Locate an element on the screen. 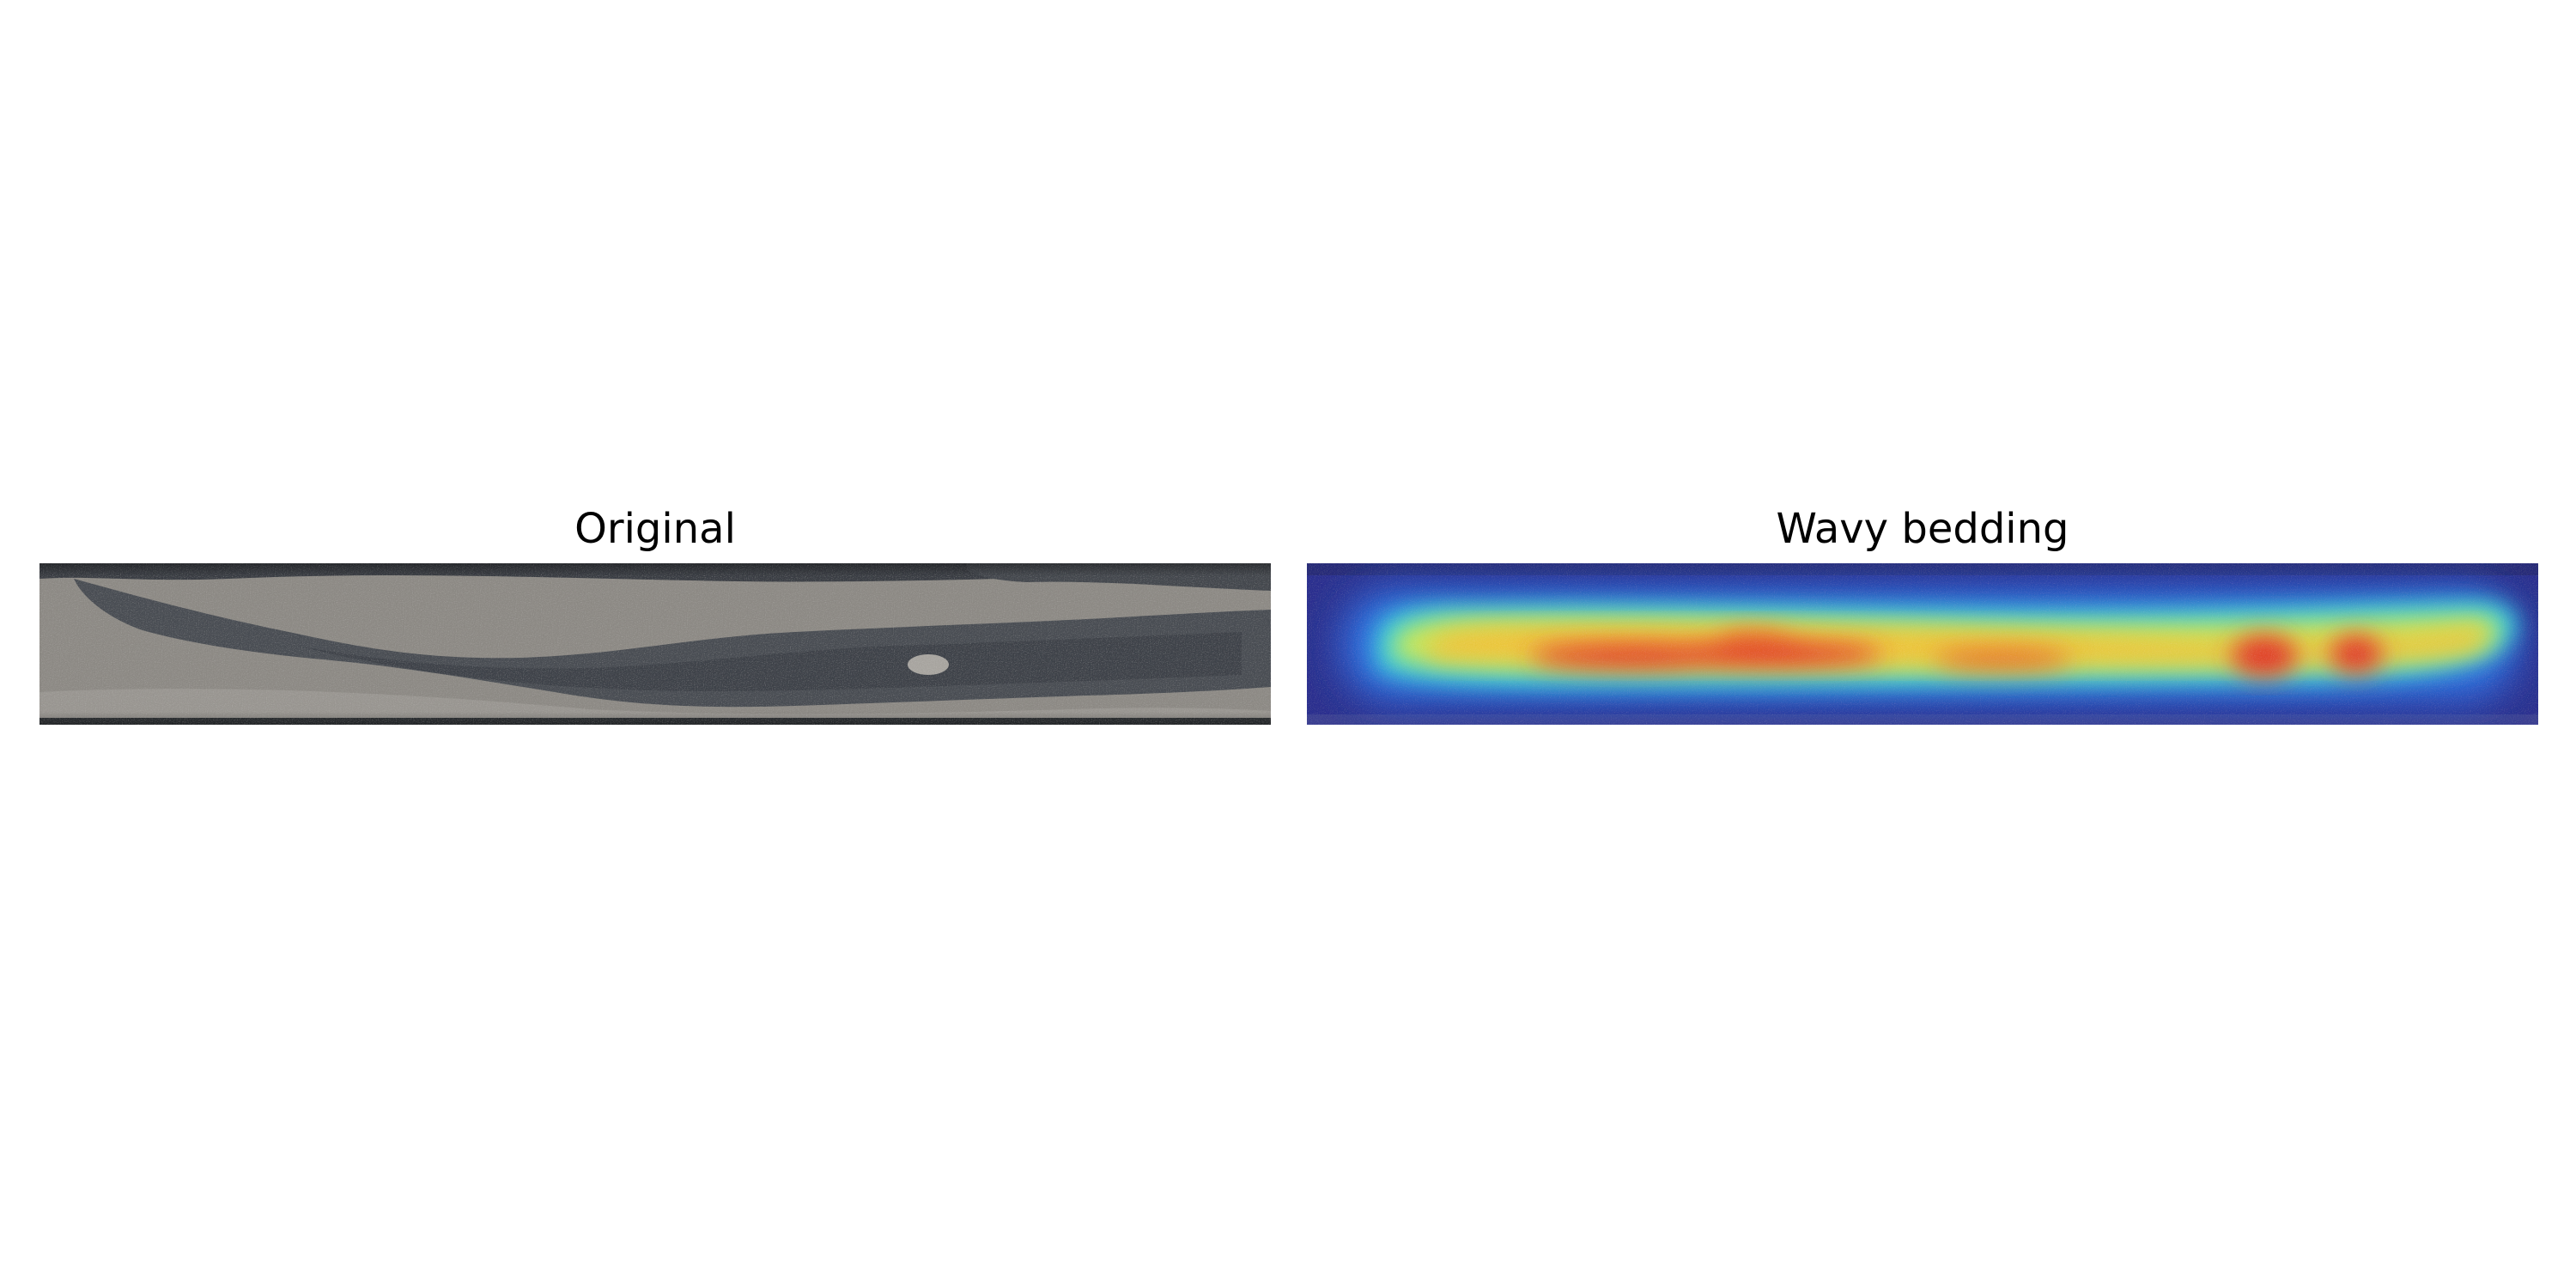 This screenshot has width=2576, height=1288. wavy-bedding-heatmap is located at coordinates (1923, 644).